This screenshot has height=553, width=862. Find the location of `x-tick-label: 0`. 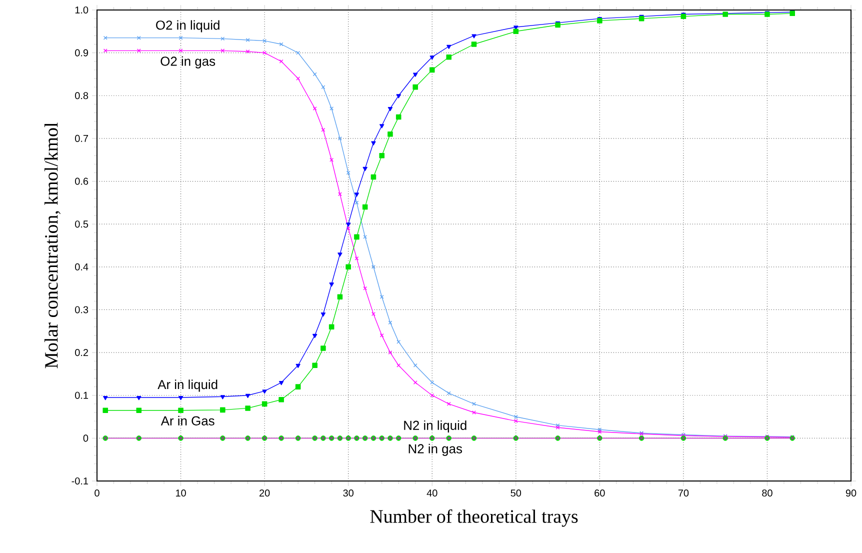

x-tick-label: 0 is located at coordinates (97, 493).